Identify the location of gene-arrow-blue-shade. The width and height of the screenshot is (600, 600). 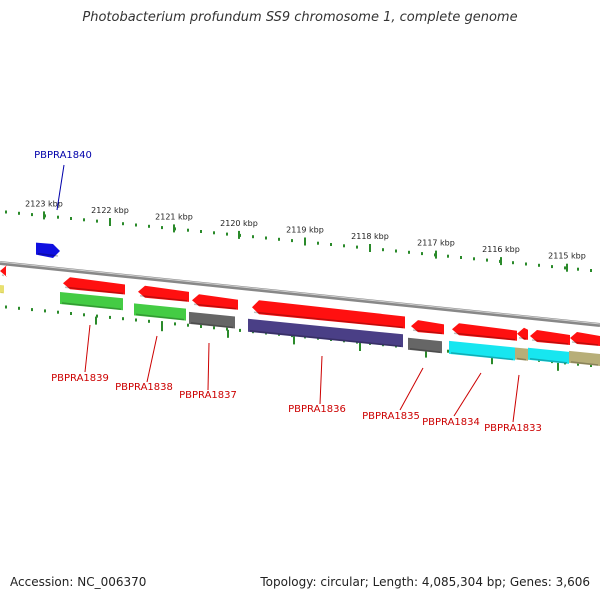
(48, 254).